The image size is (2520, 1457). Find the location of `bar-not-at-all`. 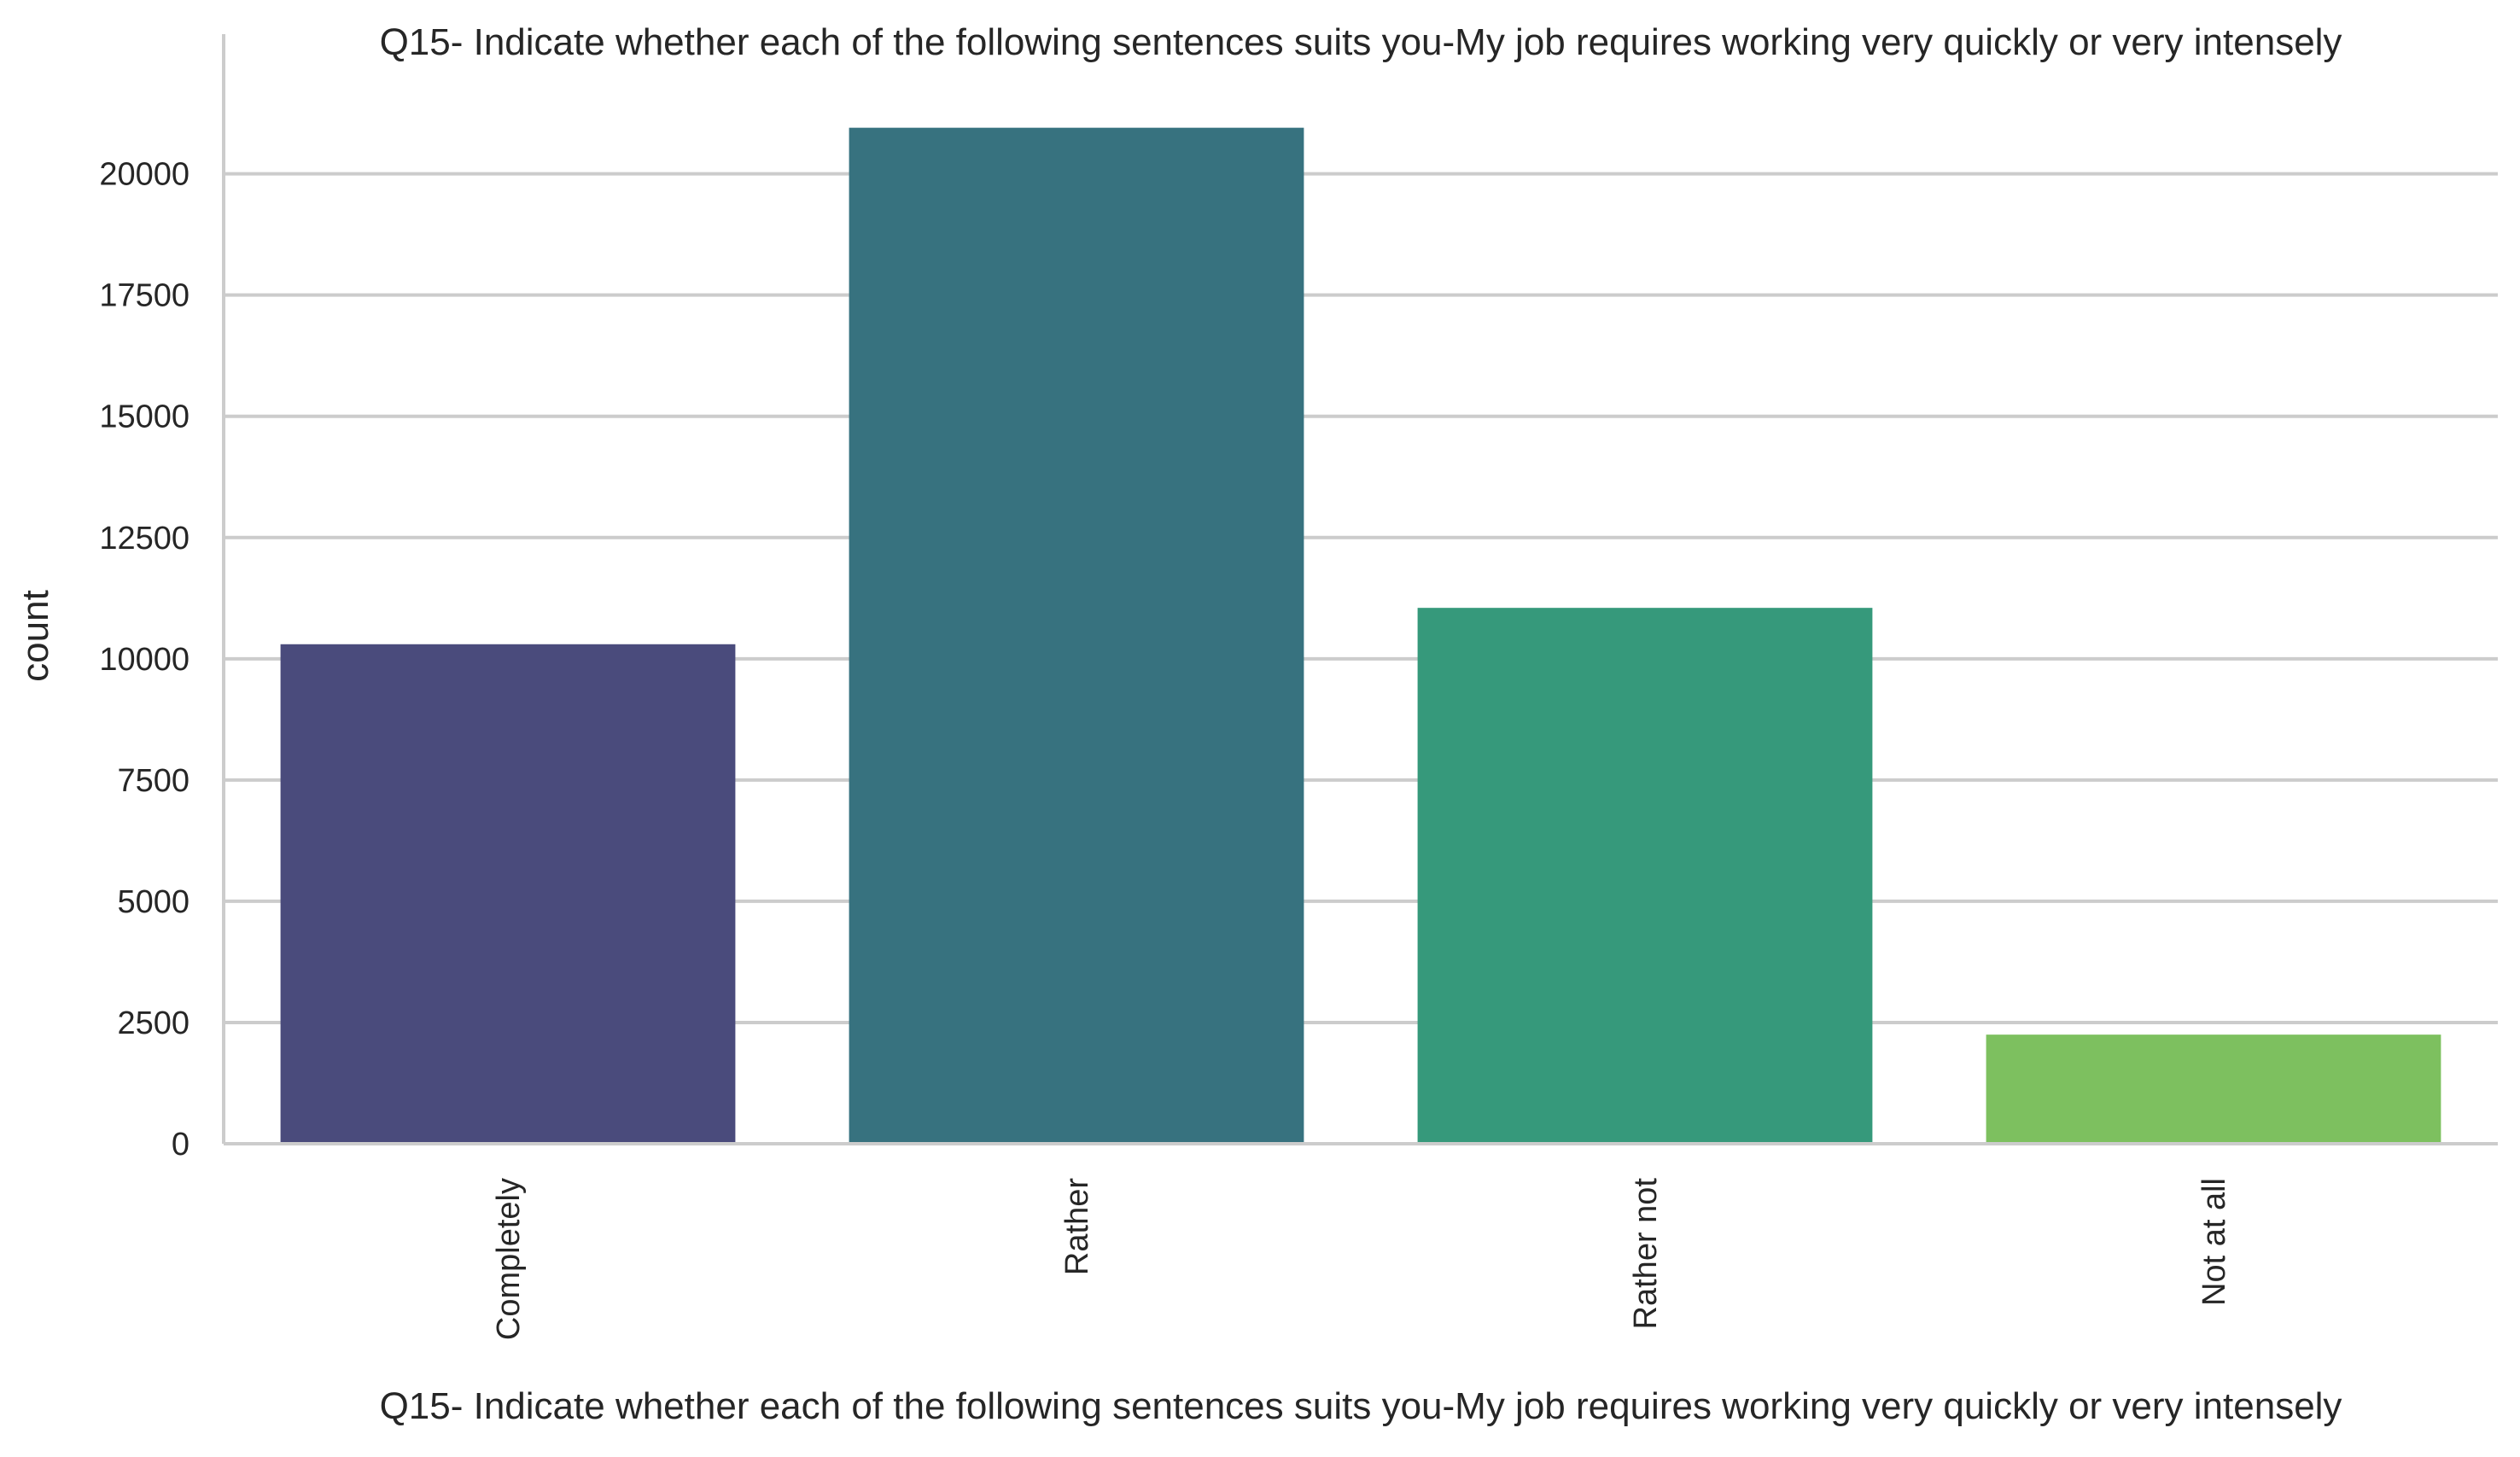

bar-not-at-all is located at coordinates (2213, 1089).